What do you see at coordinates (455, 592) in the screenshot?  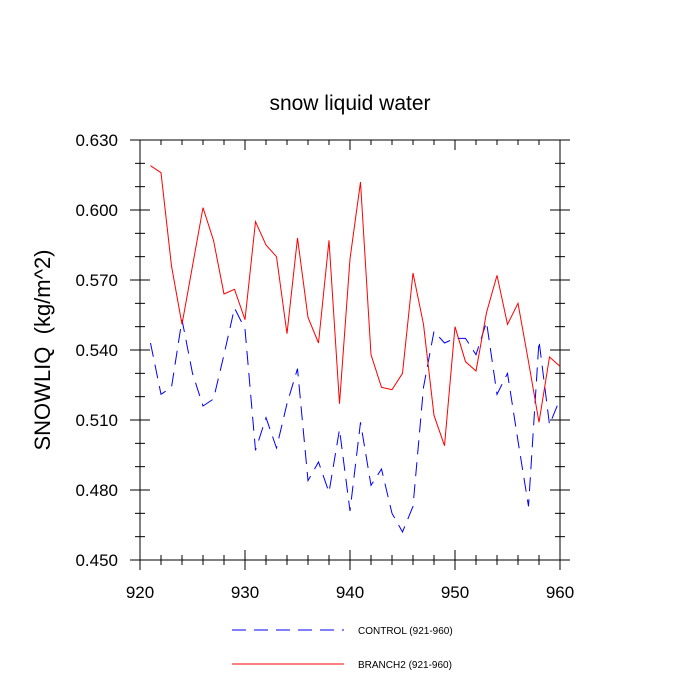 I see `x-tick-label: 950` at bounding box center [455, 592].